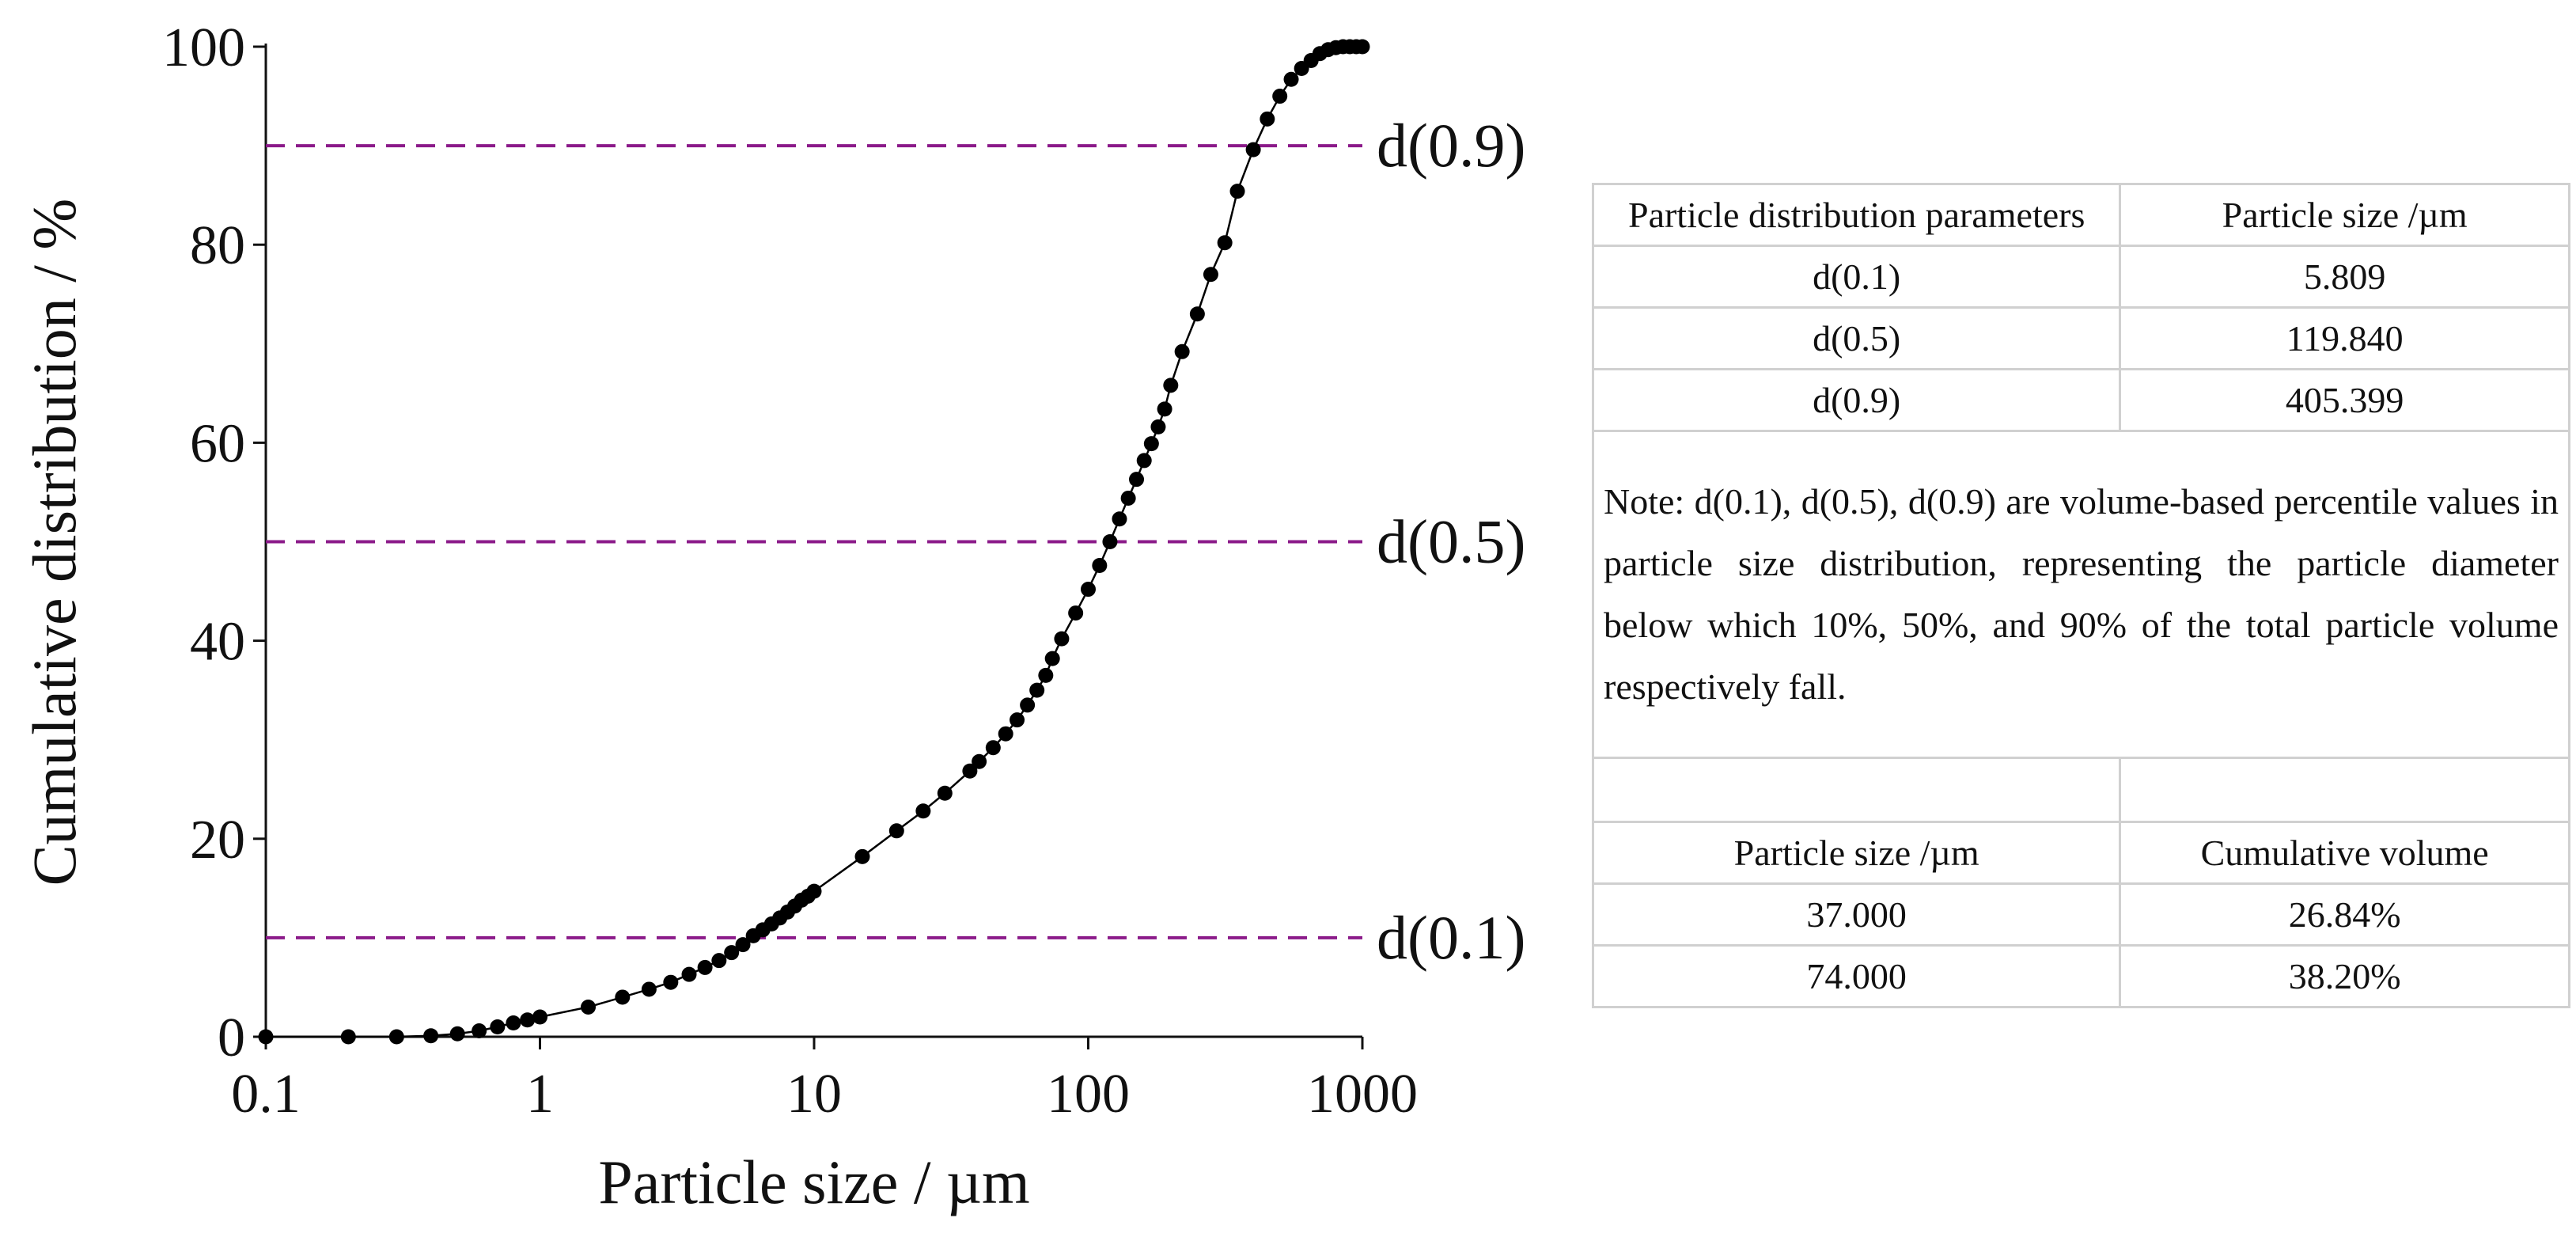 Image resolution: width=2576 pixels, height=1237 pixels. Describe the element at coordinates (217, 246) in the screenshot. I see `y-tick-label: 80` at that location.